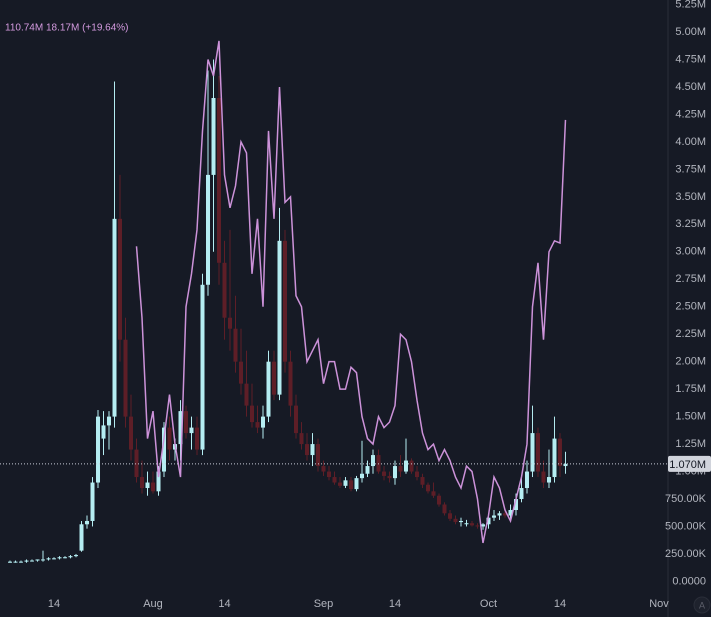 The height and width of the screenshot is (617, 711). Describe the element at coordinates (686, 499) in the screenshot. I see `y-tick-label: 750.00K` at that location.